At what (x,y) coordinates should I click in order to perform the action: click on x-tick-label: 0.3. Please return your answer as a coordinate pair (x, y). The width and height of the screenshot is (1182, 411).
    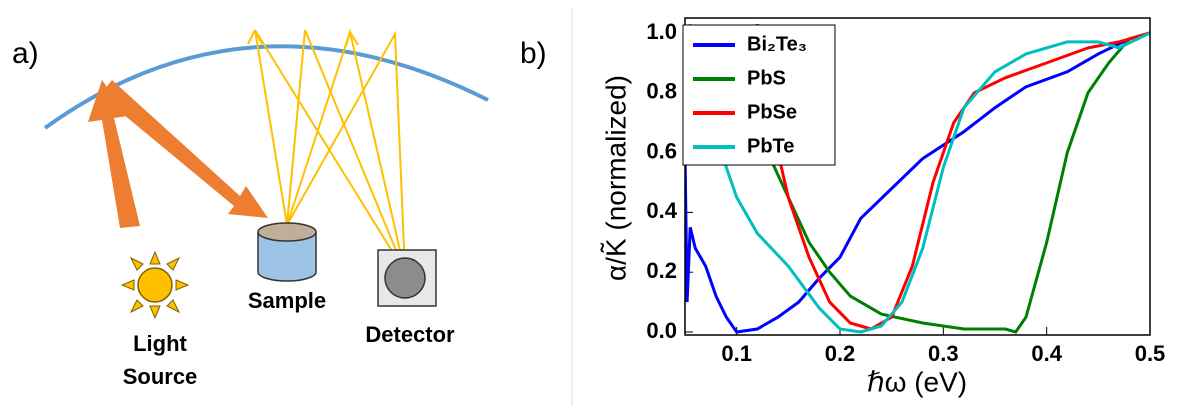
    Looking at the image, I should click on (943, 353).